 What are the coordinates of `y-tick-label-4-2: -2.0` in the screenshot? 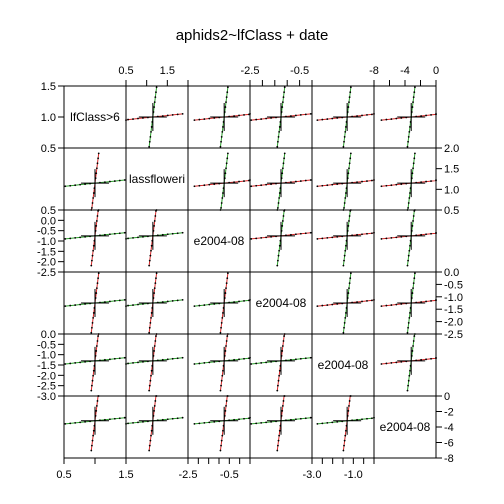 It's located at (46, 376).